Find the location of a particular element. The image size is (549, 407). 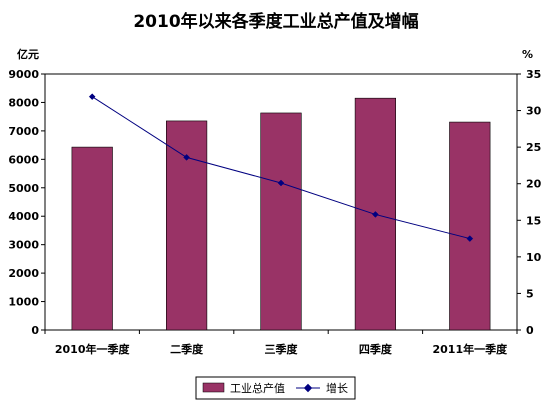

left-tick-label: 4000 is located at coordinates (23, 216).